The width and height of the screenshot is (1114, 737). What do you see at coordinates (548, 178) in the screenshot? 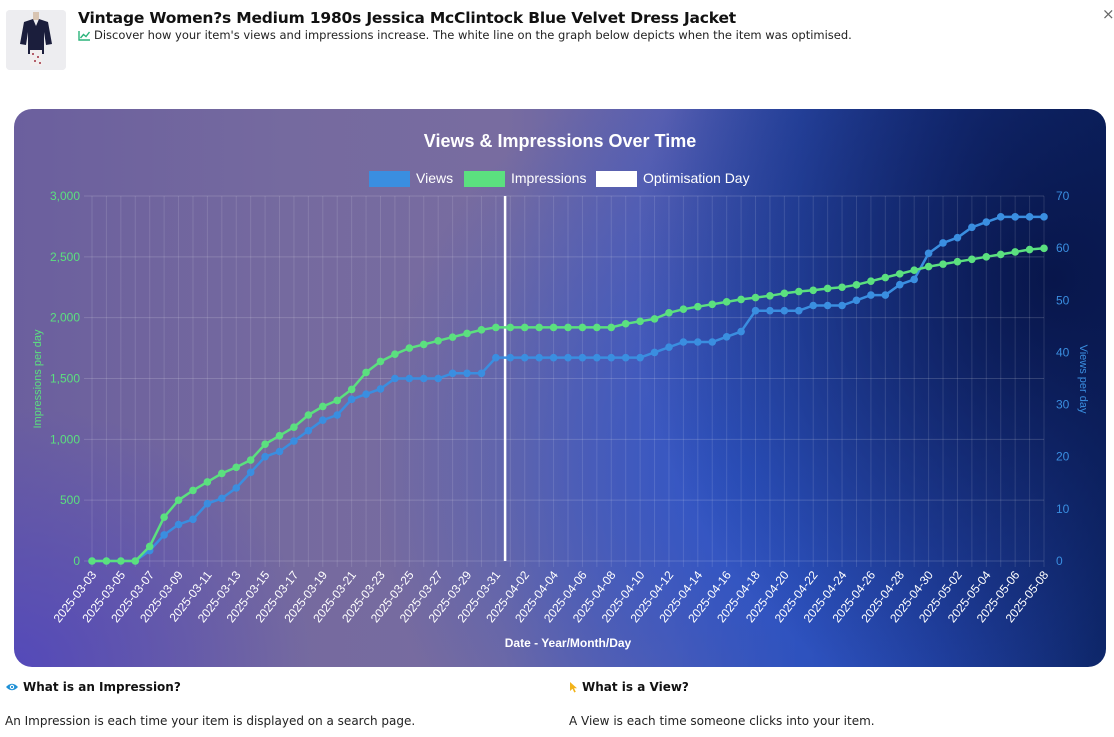
I see `legend-label-impressions: Impressions` at bounding box center [548, 178].